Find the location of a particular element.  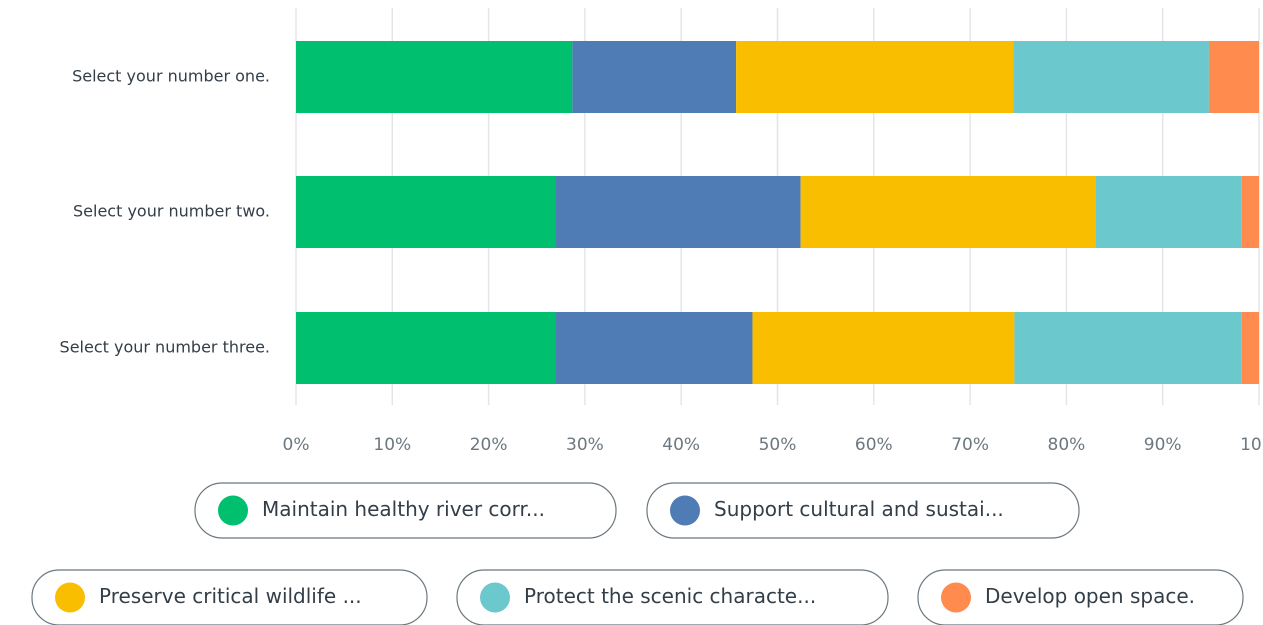

x-tick-label: 60% is located at coordinates (874, 445).